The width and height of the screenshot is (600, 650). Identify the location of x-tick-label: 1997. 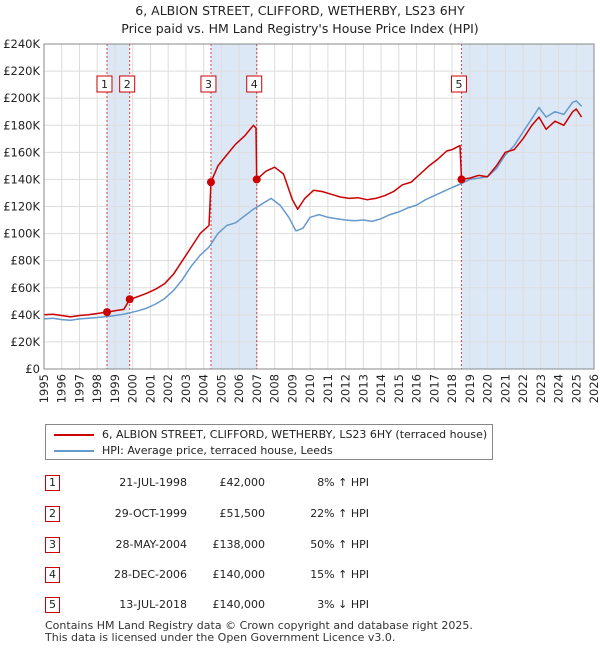
(79, 388).